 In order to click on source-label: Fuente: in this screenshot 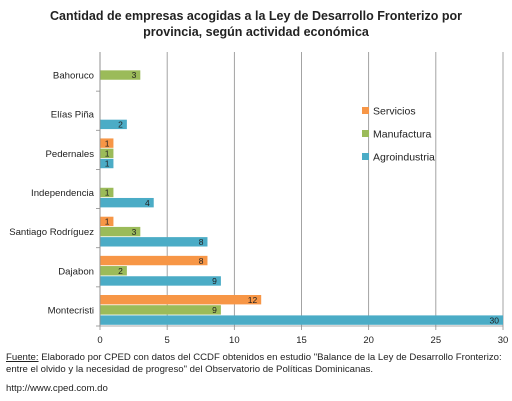, I will do `click(22, 357)`.